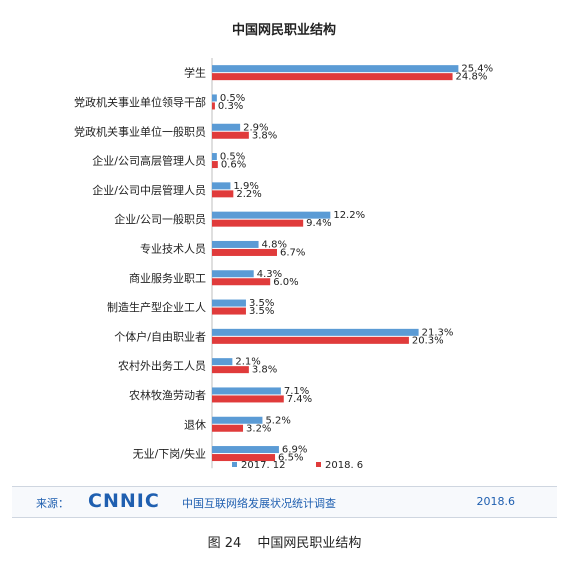 Image resolution: width=569 pixels, height=563 pixels. What do you see at coordinates (292, 252) in the screenshot?
I see `data-label-2018-6: 6.7%` at bounding box center [292, 252].